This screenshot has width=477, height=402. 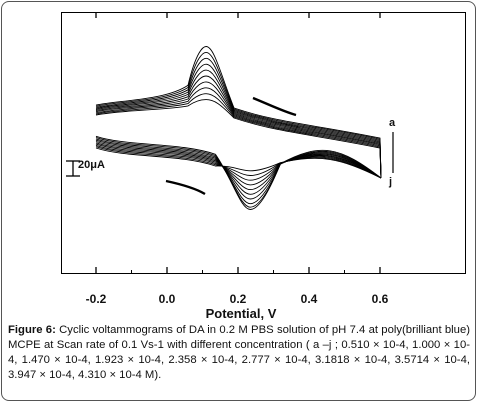 I want to click on curve-label-j: j, so click(x=391, y=182).